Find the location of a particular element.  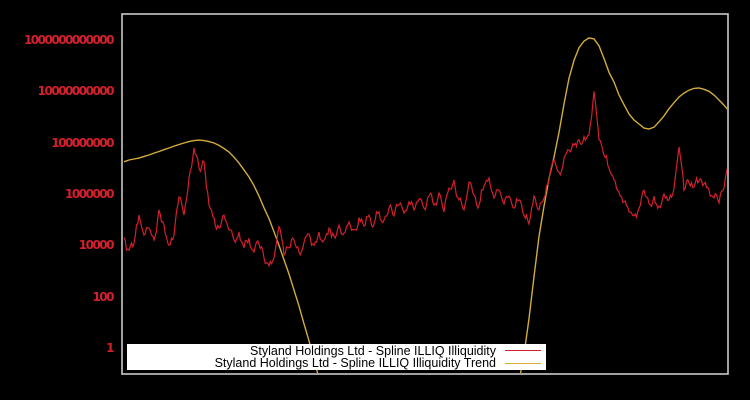

y-tick-label-1e4: 10000 is located at coordinates (96, 245).